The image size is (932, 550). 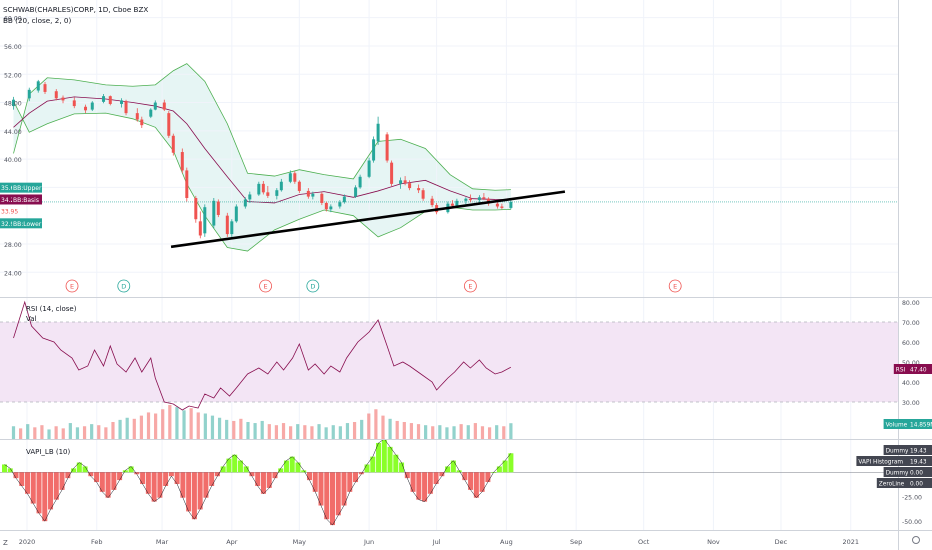 I want to click on earnings-event-icon, so click(x=675, y=286).